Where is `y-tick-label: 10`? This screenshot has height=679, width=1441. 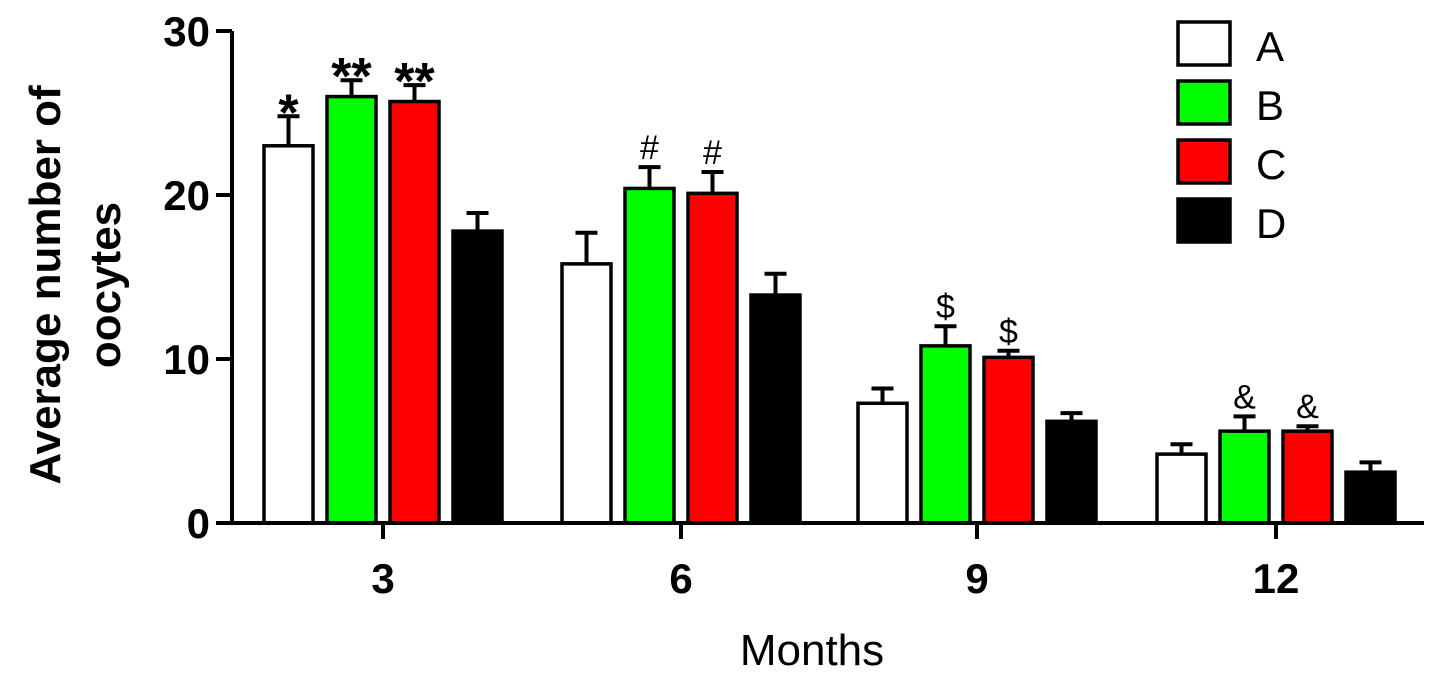
y-tick-label: 10 is located at coordinates (186, 359).